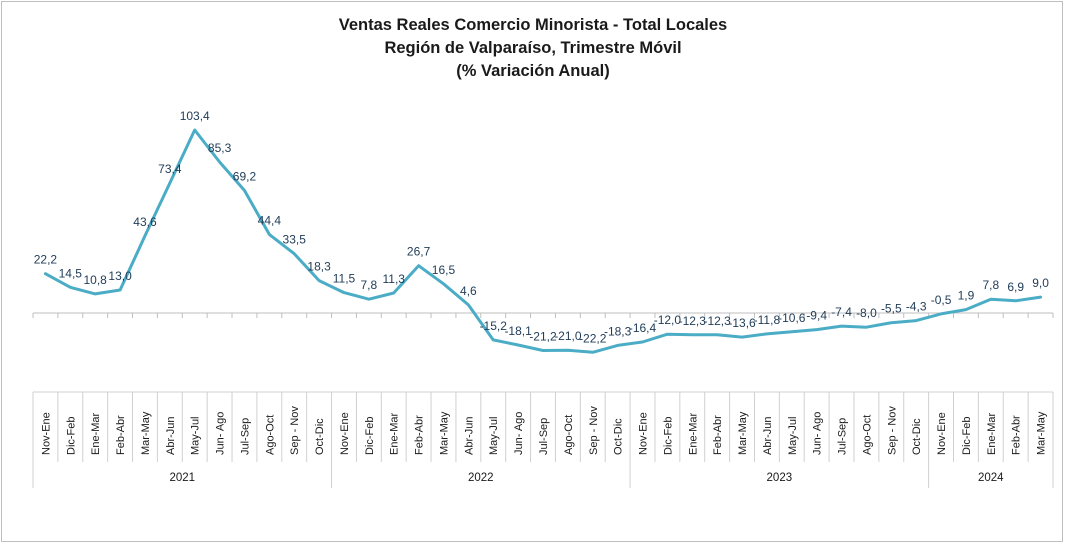 Image resolution: width=1066 pixels, height=545 pixels. I want to click on year-label: 2024, so click(991, 478).